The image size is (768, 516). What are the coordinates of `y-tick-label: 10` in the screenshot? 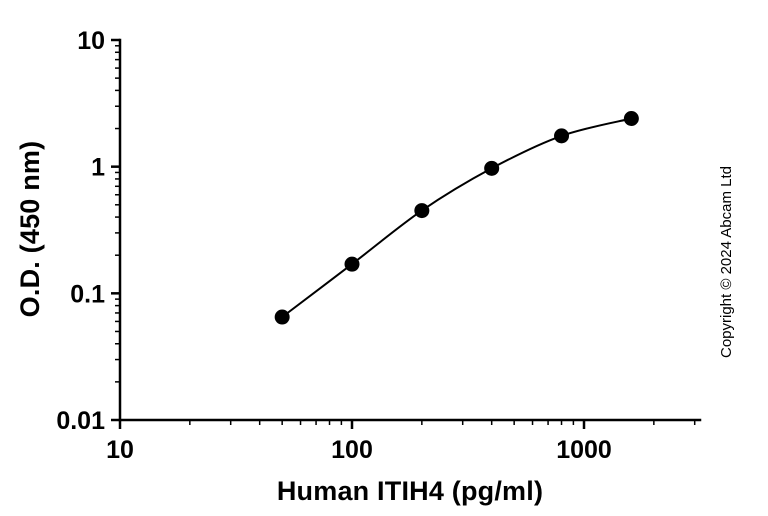 It's located at (91, 41).